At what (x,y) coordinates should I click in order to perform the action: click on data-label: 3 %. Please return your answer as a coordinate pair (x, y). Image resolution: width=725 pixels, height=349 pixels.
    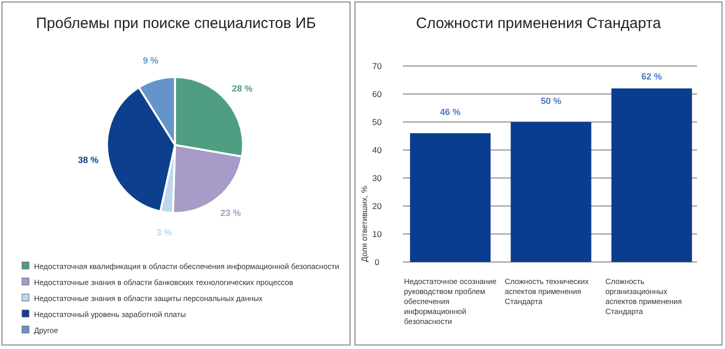
    Looking at the image, I should click on (164, 232).